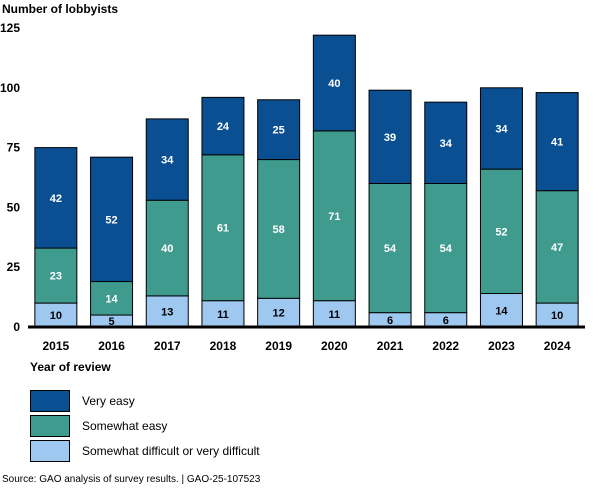  Describe the element at coordinates (278, 346) in the screenshot. I see `x-tick-label-2019: 2019` at that location.